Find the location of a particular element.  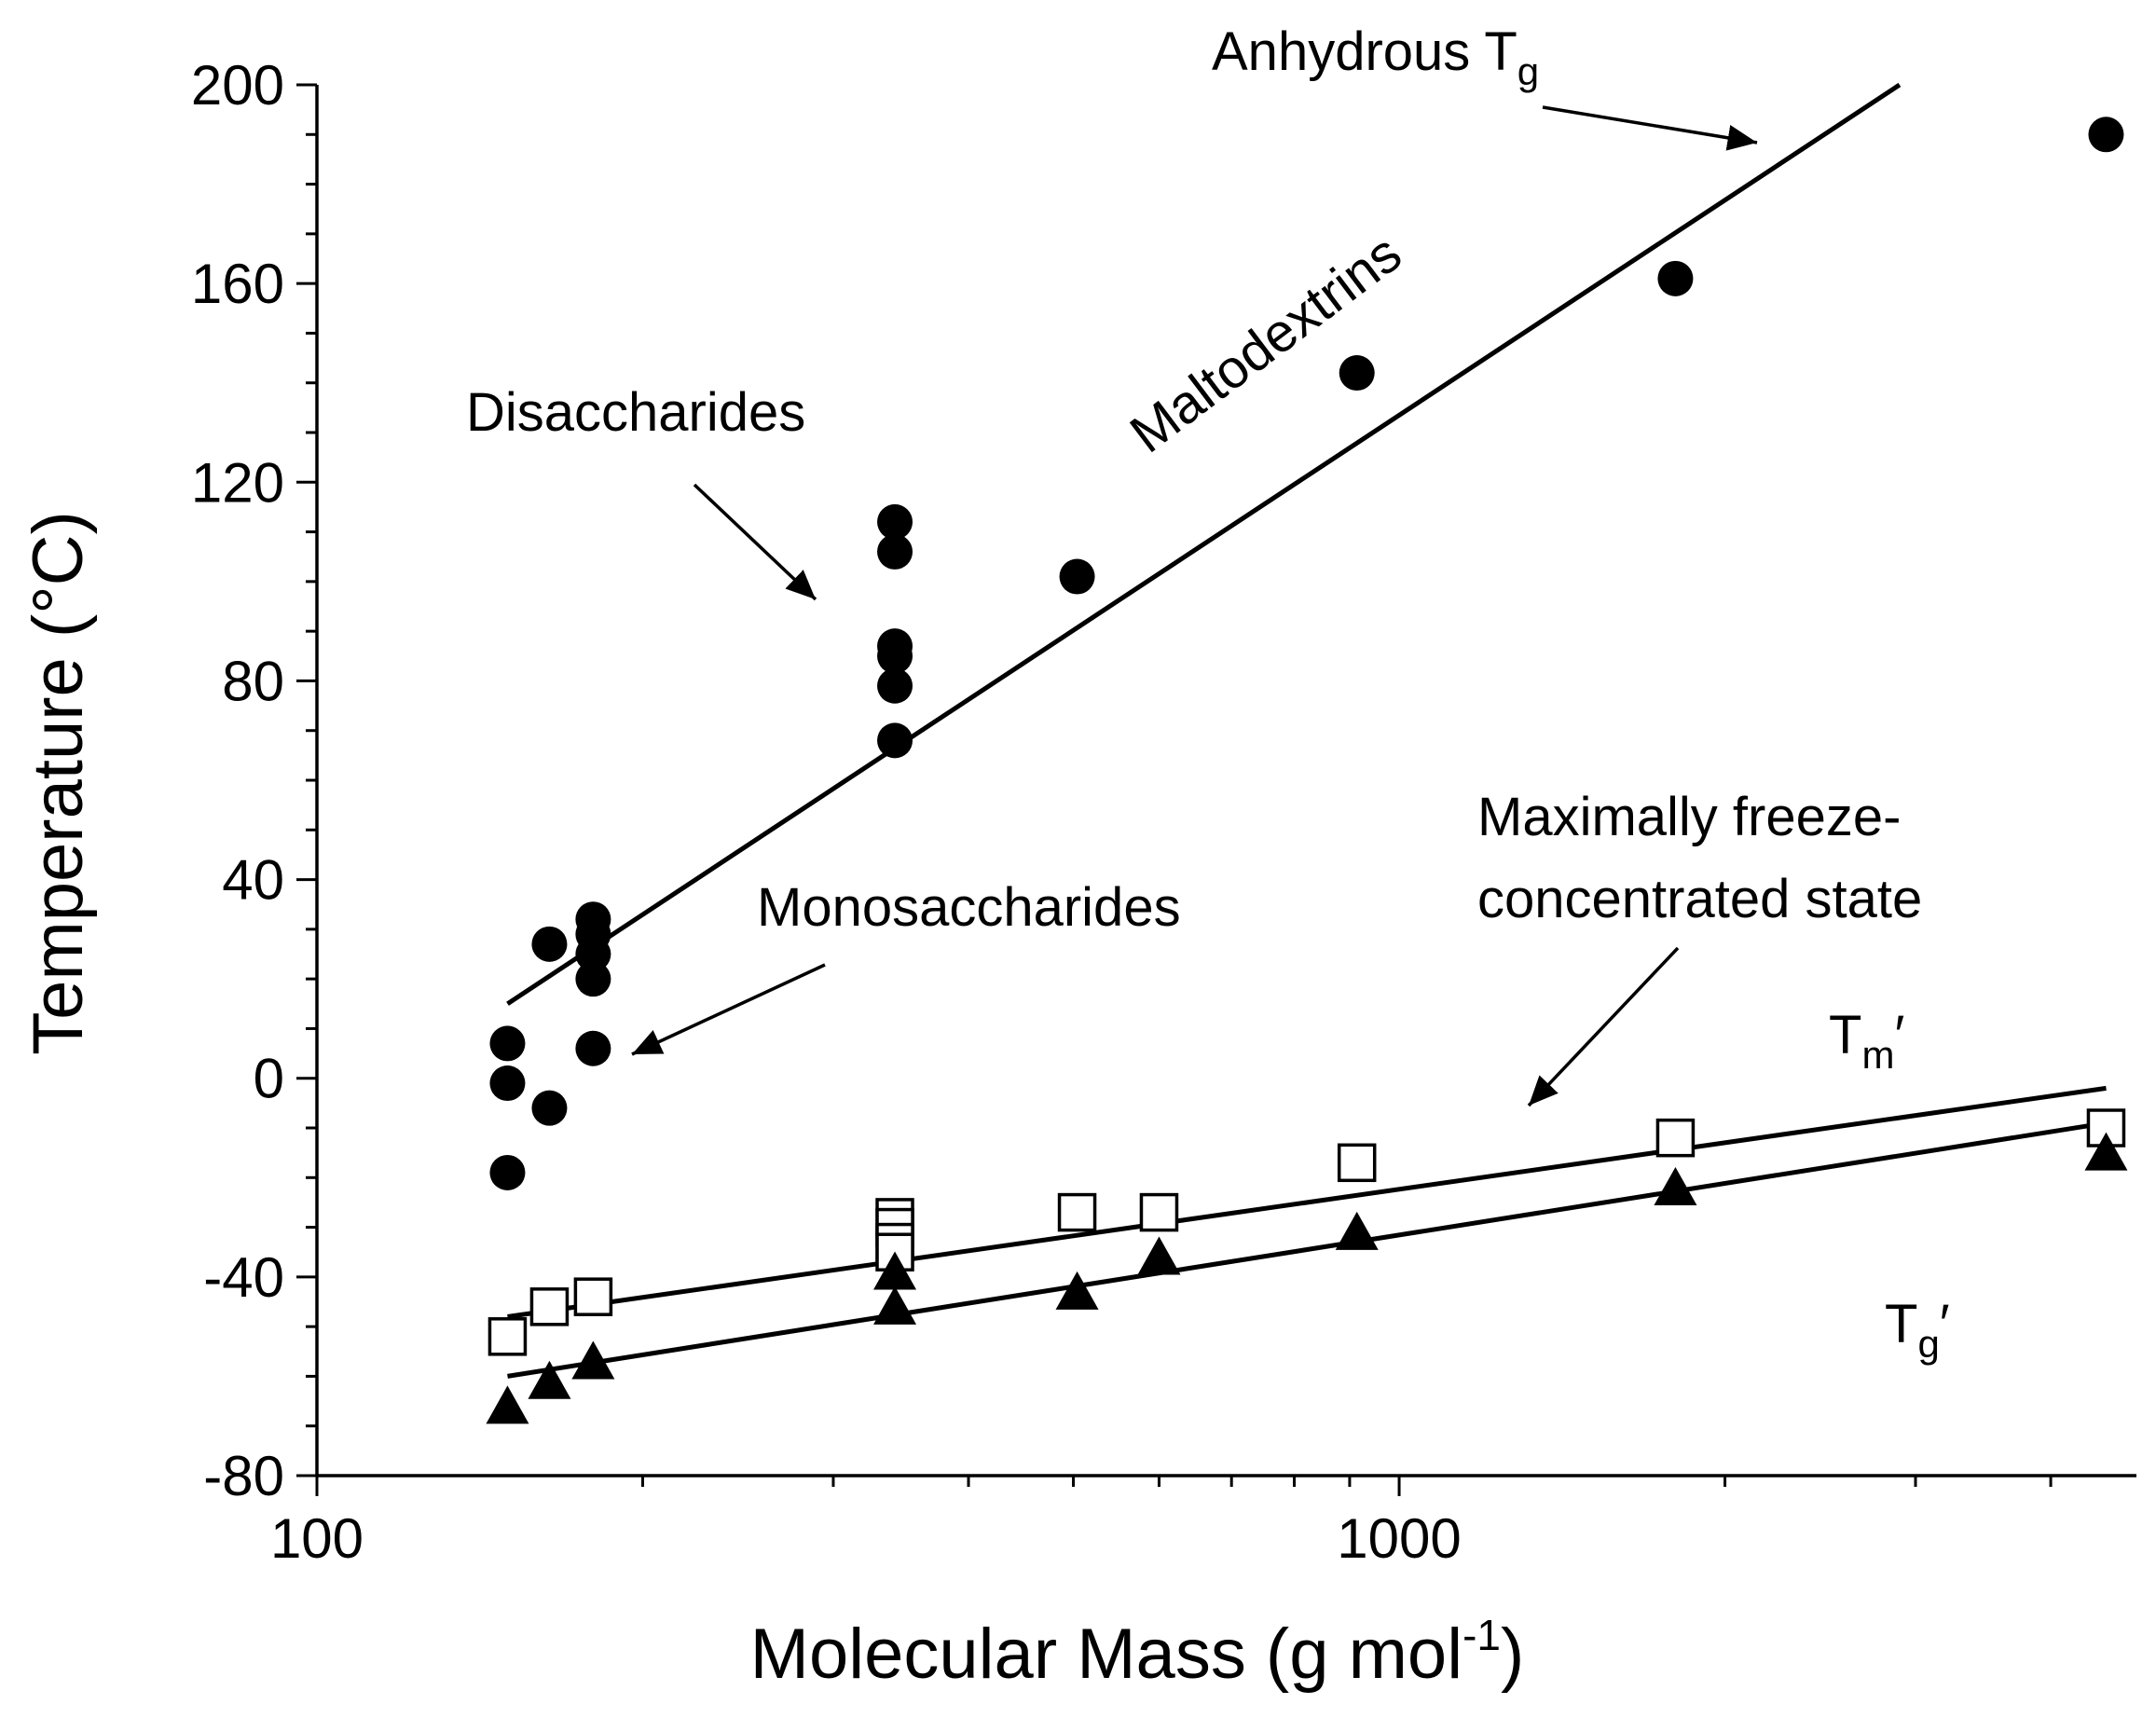

y-axis-title: Temperature (°C) is located at coordinates (59, 783).